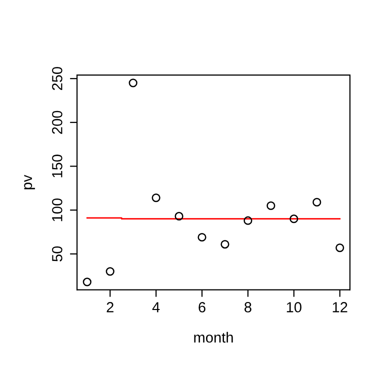  What do you see at coordinates (110, 307) in the screenshot?
I see `x-tick-label: 2` at bounding box center [110, 307].